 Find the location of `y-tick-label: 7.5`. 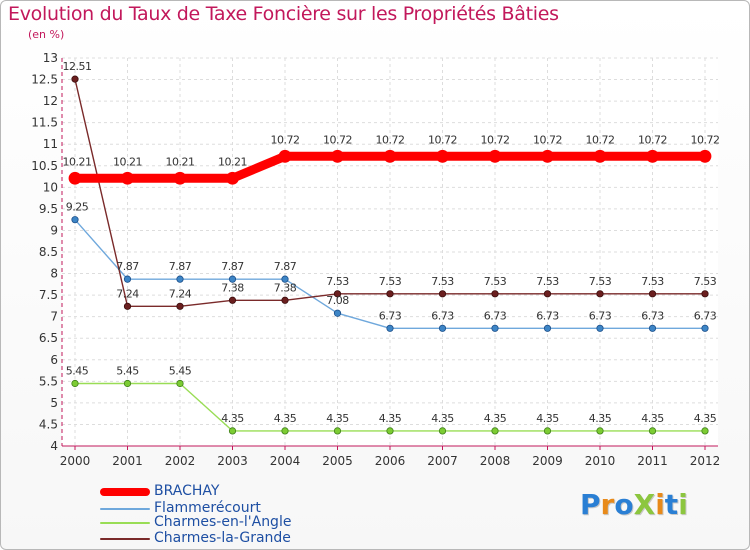

y-tick-label: 7.5 is located at coordinates (48, 295).